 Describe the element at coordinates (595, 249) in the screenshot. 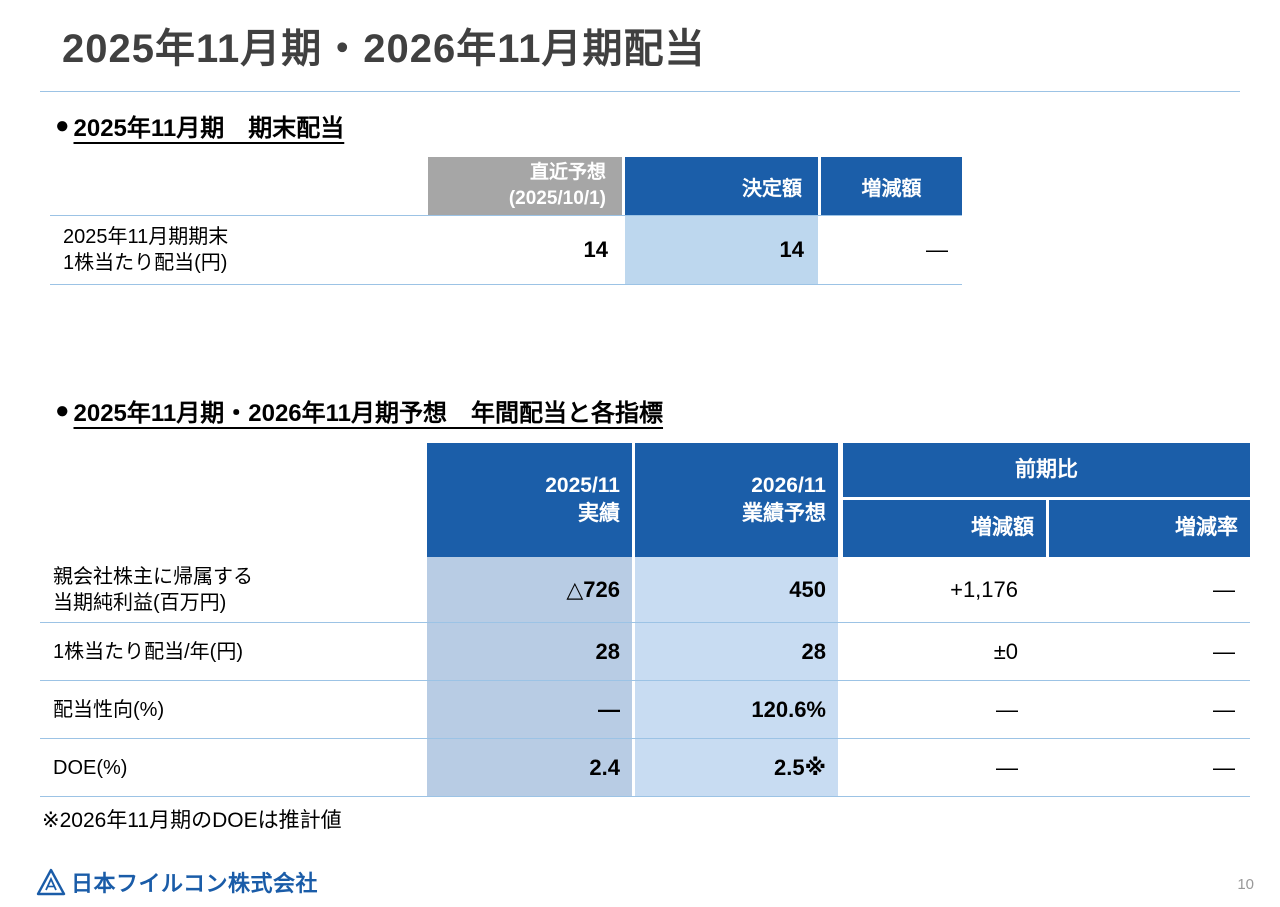

I see `value-forecast: 14` at that location.